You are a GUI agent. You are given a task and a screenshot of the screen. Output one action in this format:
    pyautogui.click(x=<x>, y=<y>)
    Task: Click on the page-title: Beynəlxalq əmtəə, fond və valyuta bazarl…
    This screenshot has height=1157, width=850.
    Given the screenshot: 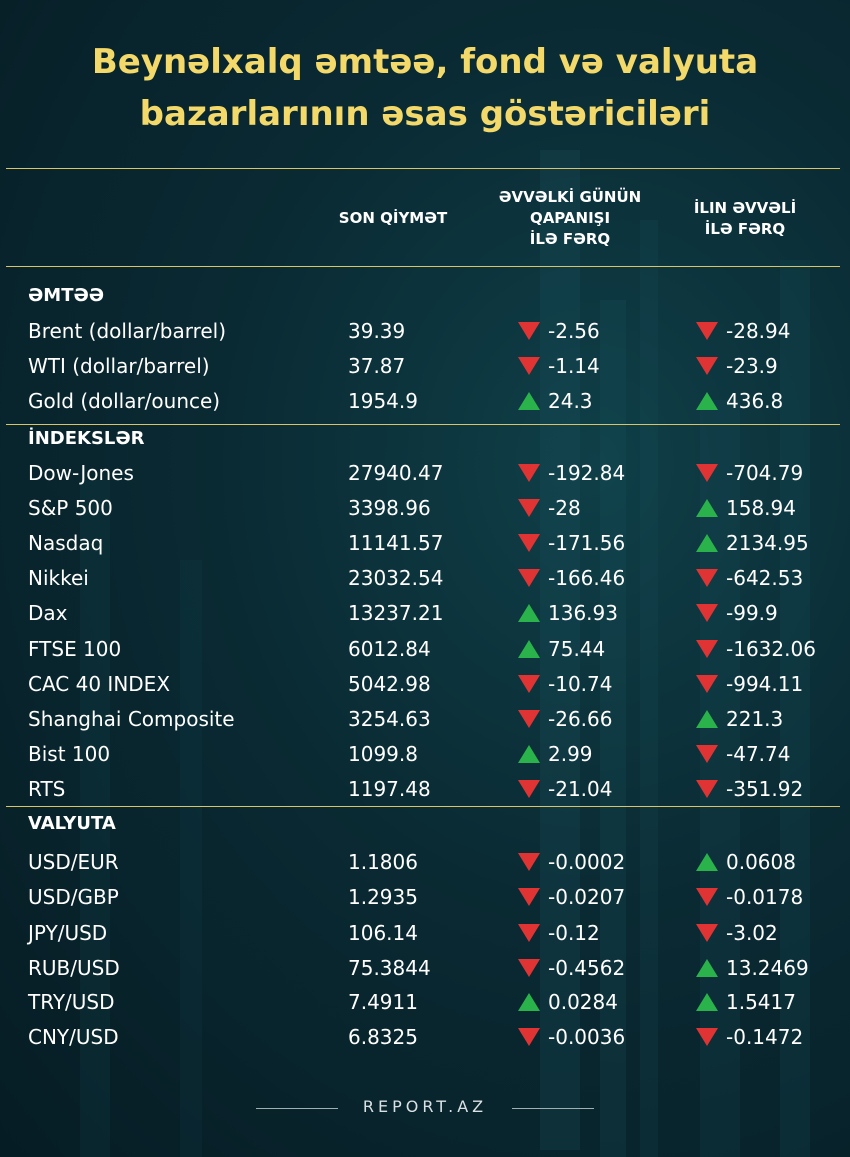 What is the action you would take?
    pyautogui.click(x=425, y=88)
    